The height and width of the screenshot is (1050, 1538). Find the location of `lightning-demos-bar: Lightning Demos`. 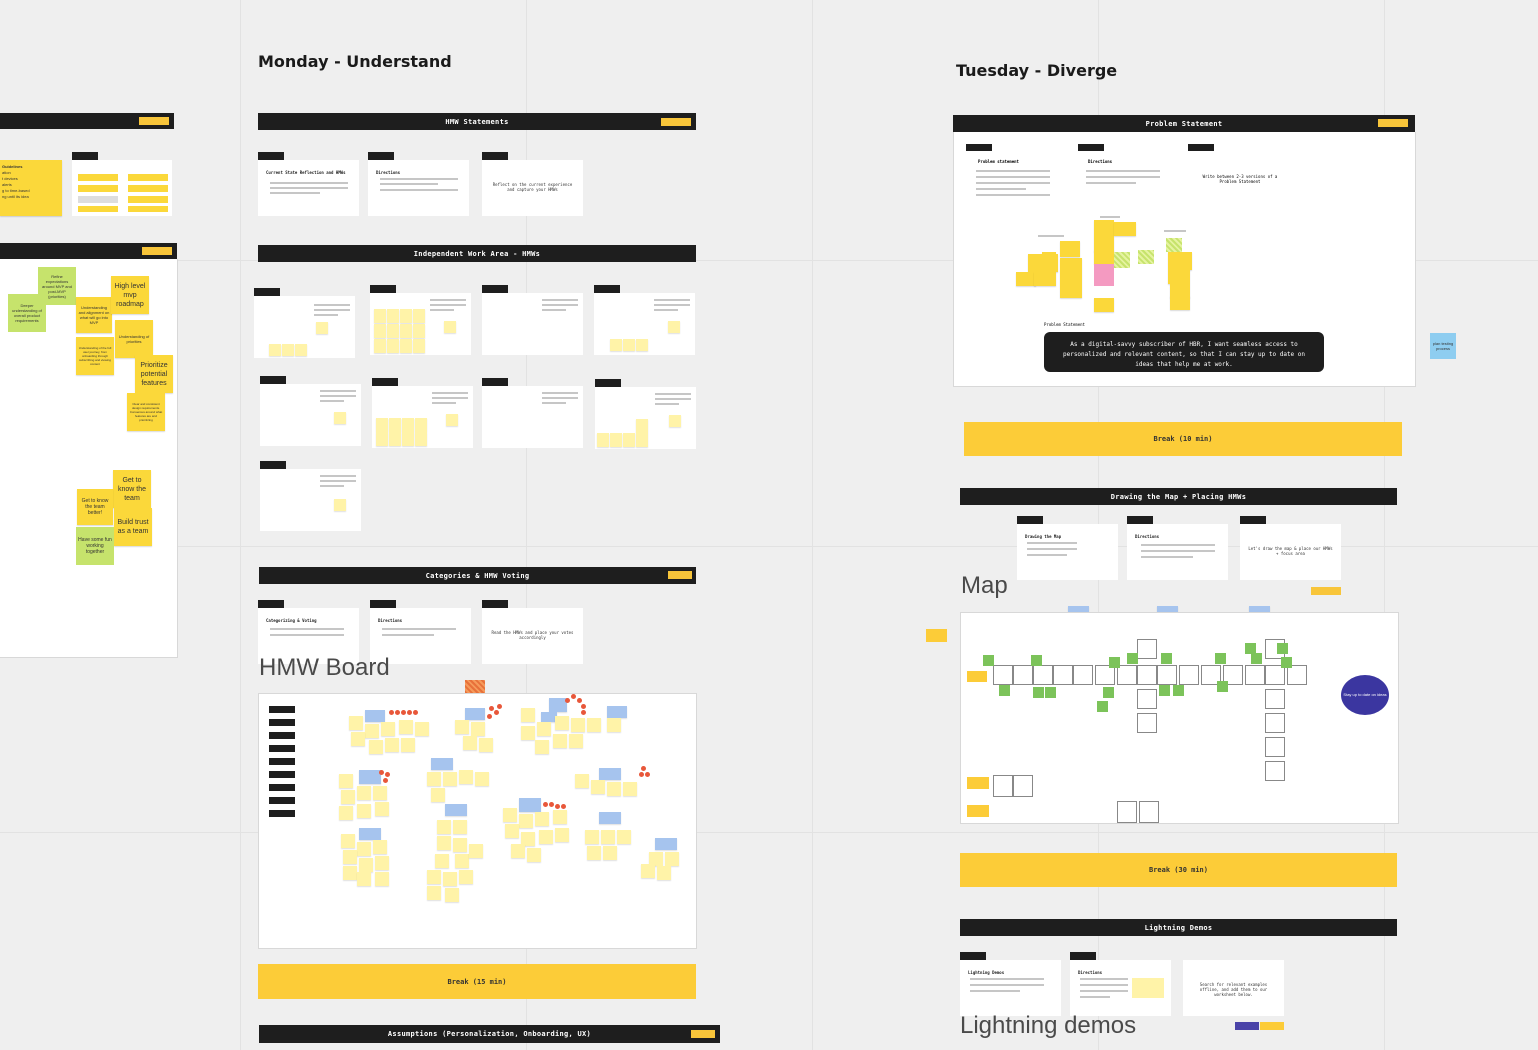

lightning-demos-bar: Lightning Demos is located at coordinates (1178, 927).